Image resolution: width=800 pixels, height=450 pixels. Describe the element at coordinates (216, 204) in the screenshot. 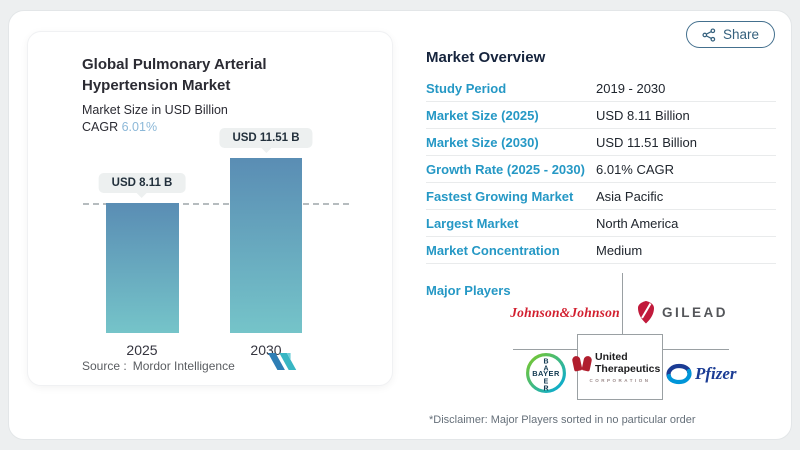

I see `reference-dashed-line` at that location.